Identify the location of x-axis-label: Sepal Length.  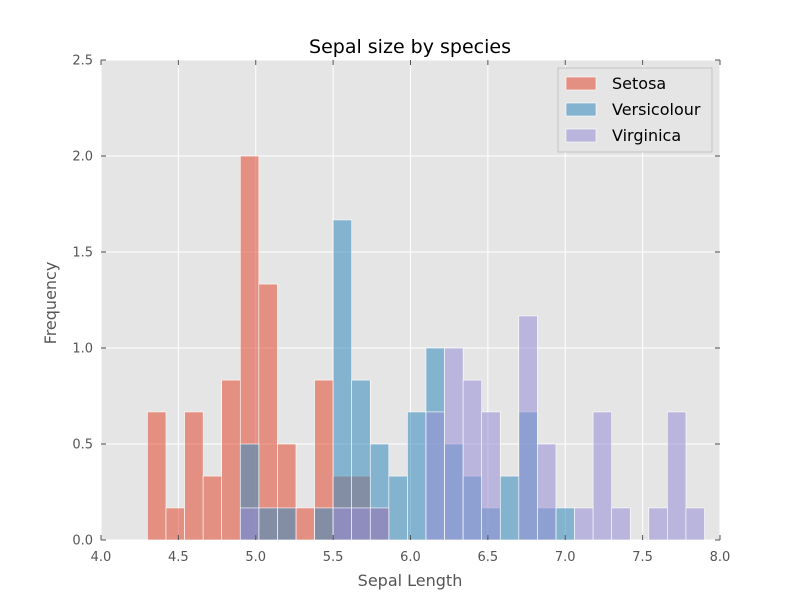
(410, 580).